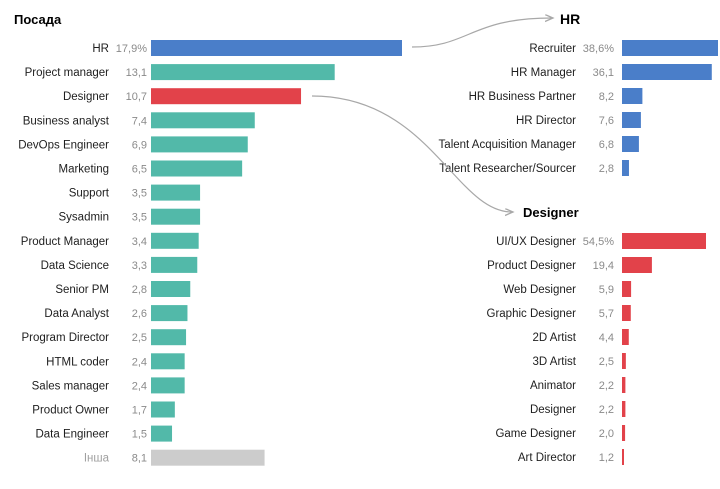 This screenshot has height=489, width=720. Describe the element at coordinates (547, 458) in the screenshot. I see `designer-label-art-director: Art Director` at that location.